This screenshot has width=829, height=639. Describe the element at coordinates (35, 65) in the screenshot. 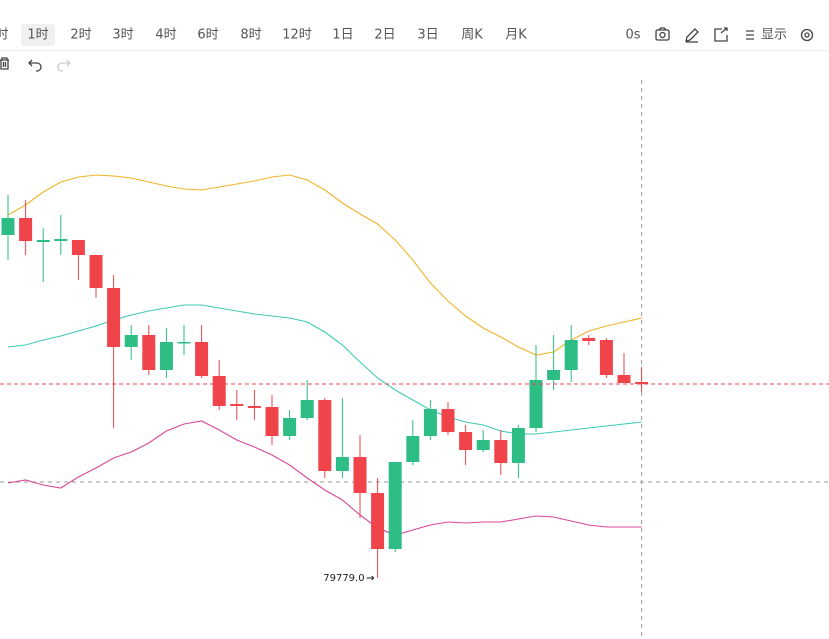

I see `undo-icon` at that location.